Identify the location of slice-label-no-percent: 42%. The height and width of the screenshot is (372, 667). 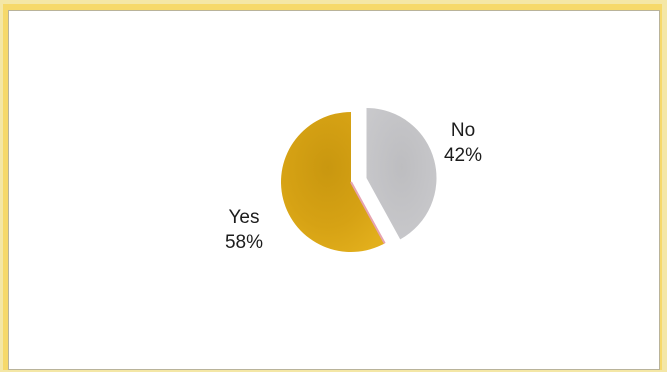
(463, 155).